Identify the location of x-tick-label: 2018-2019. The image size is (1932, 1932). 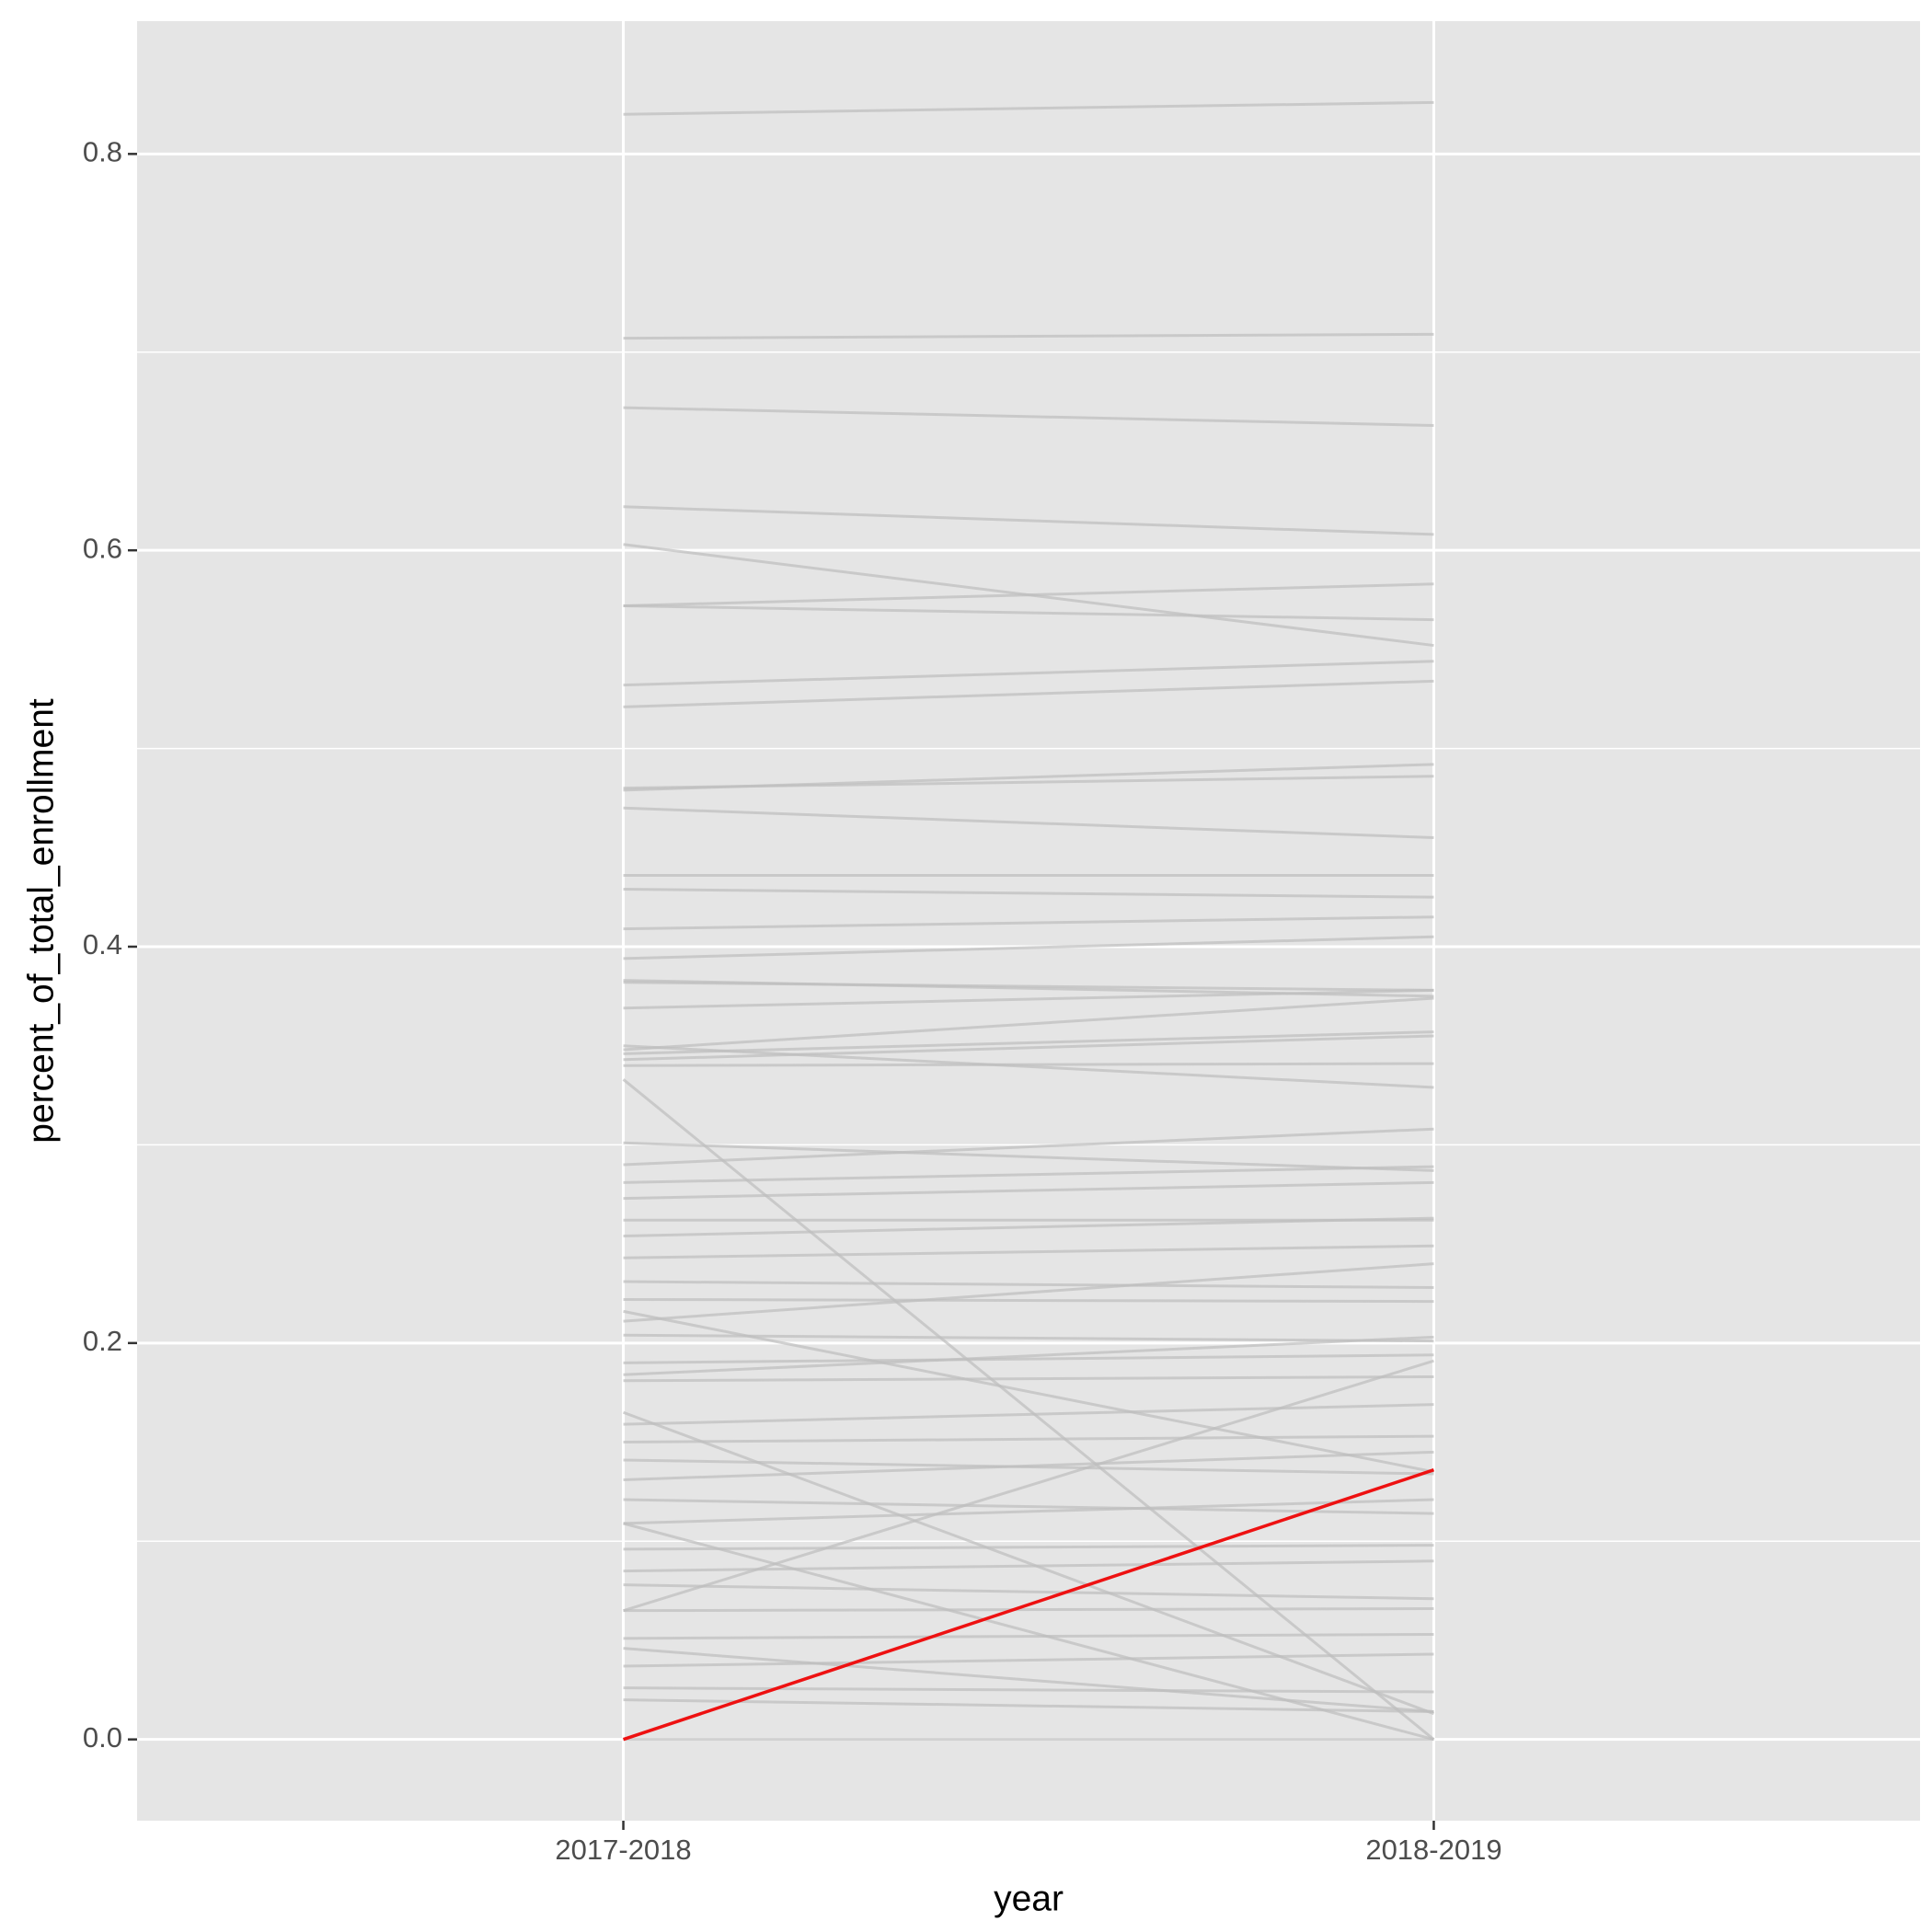
(1433, 1850).